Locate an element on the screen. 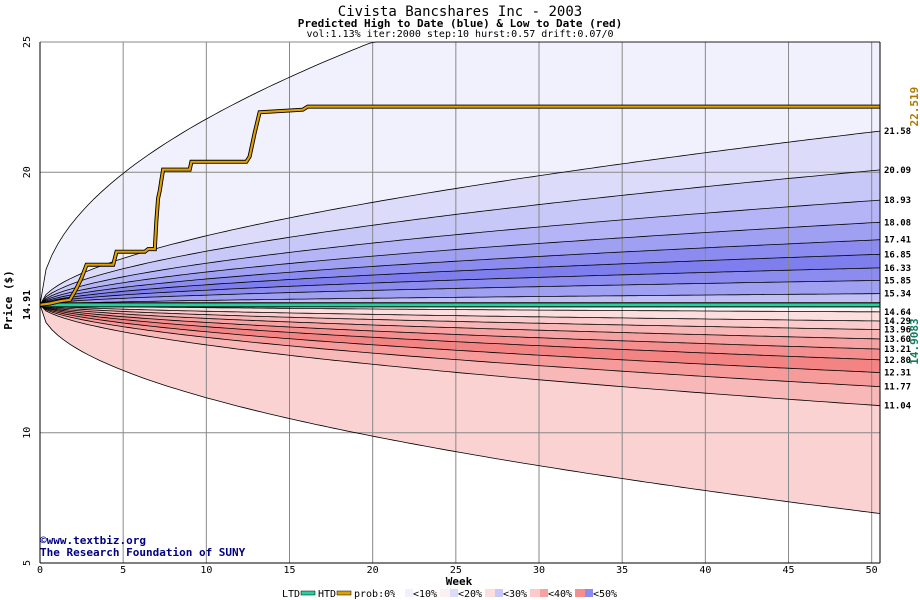 Image resolution: width=920 pixels, height=600 pixels. x-tick-label-40: 40 is located at coordinates (705, 570).